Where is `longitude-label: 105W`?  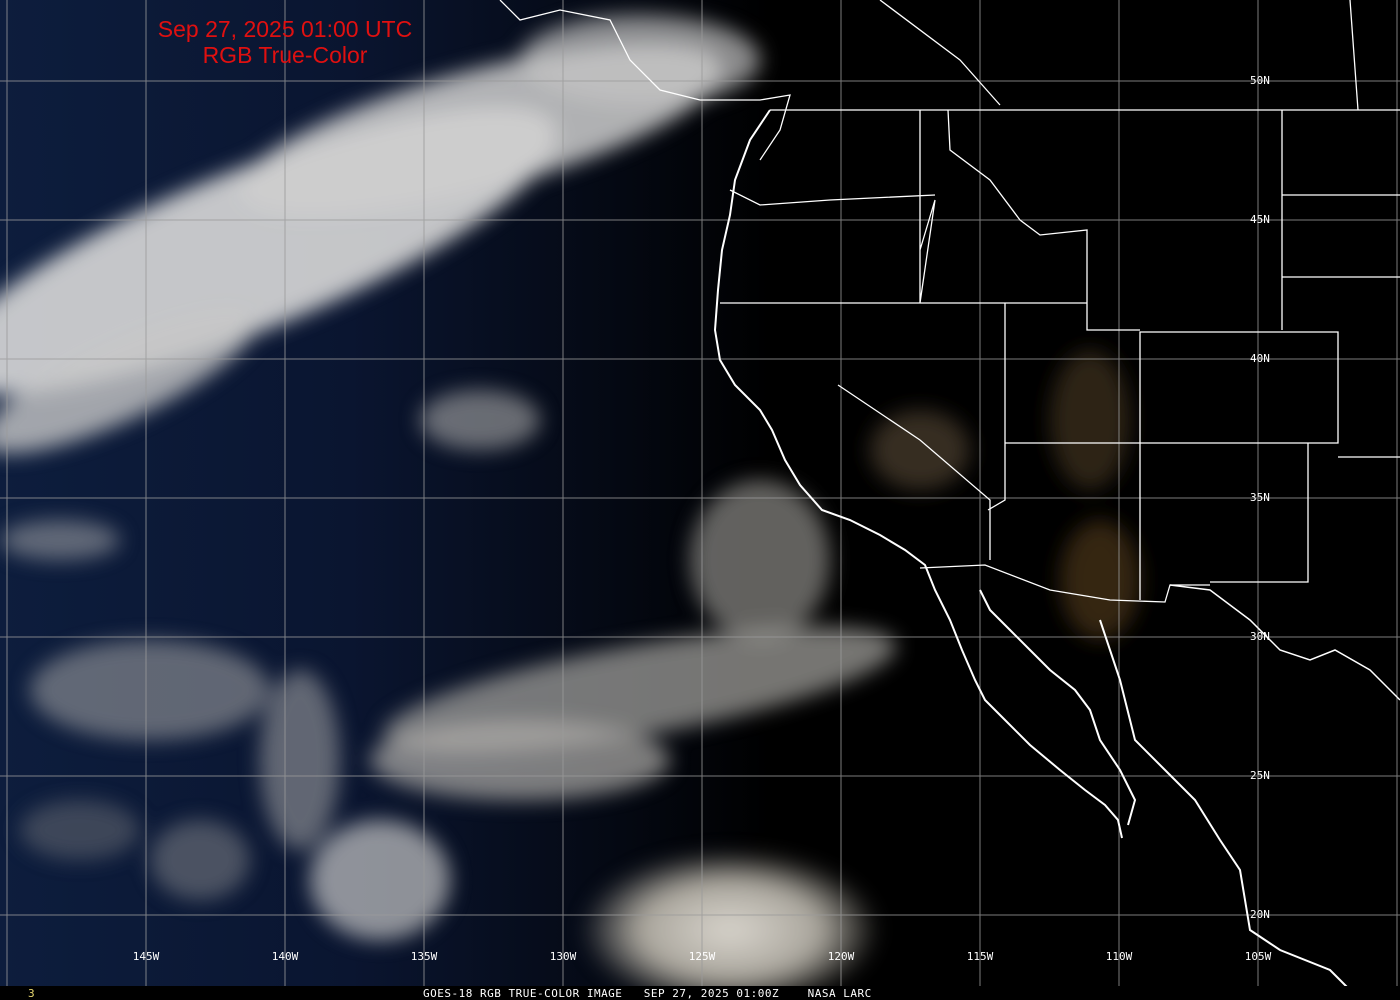
longitude-label: 105W is located at coordinates (1258, 956).